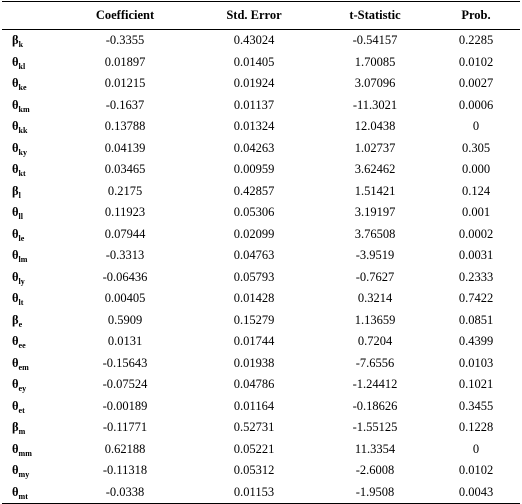  What do you see at coordinates (24, 109) in the screenshot?
I see `parameter-subscript: km` at bounding box center [24, 109].